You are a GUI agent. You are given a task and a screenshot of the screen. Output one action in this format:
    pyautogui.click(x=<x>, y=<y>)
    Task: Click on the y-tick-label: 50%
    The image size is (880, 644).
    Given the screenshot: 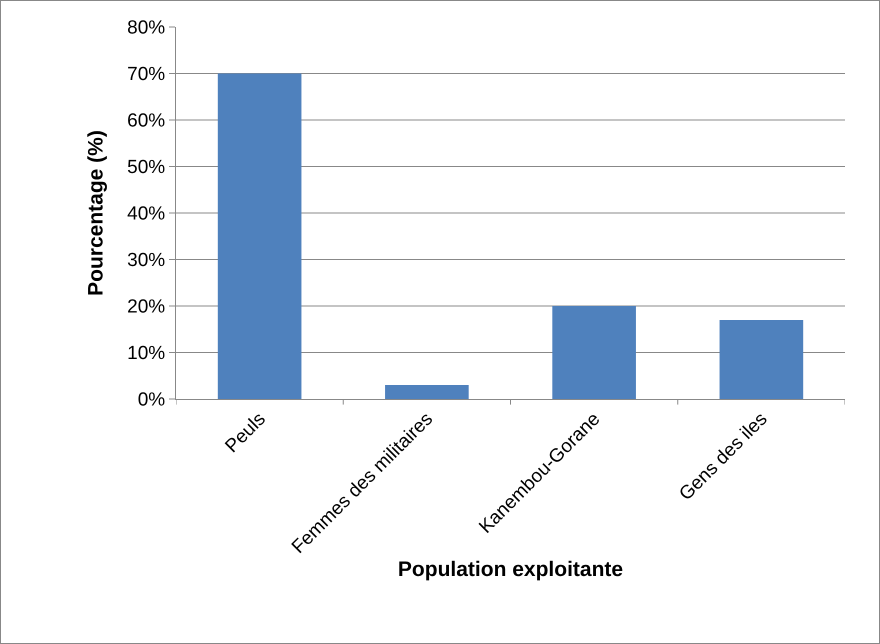 What is the action you would take?
    pyautogui.click(x=146, y=167)
    